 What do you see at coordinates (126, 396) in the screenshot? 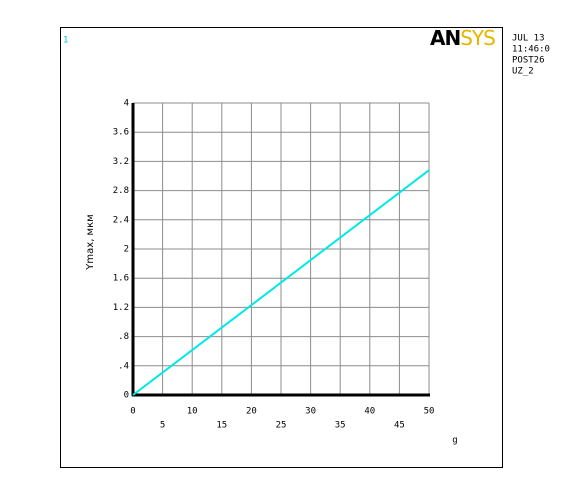
I see `y-tick-label: 0` at bounding box center [126, 396].